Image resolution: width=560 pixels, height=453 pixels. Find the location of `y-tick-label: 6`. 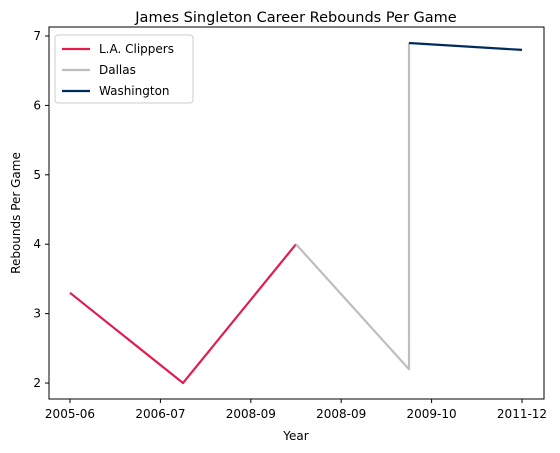

y-tick-label: 6 is located at coordinates (37, 105).